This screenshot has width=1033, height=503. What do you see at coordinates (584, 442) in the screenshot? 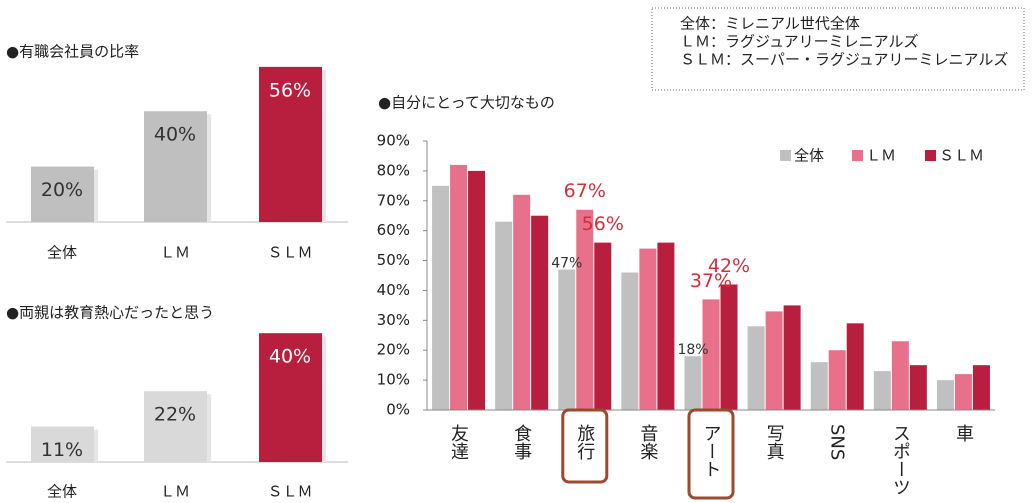
I see `x-tick-label: 旅行` at bounding box center [584, 442].